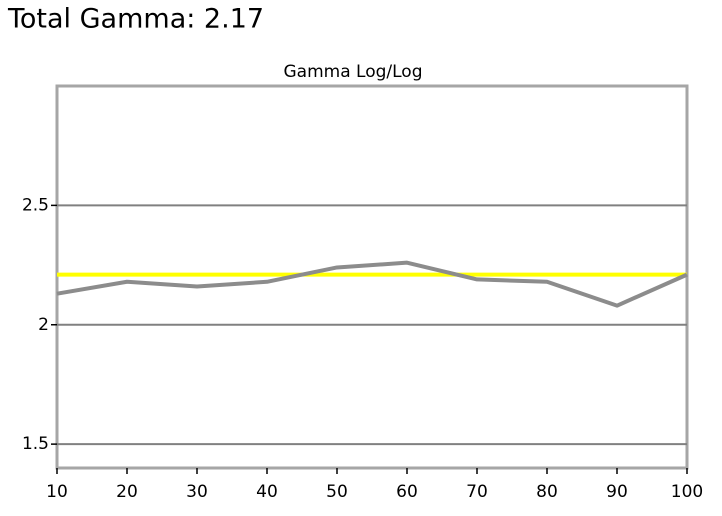  What do you see at coordinates (35, 444) in the screenshot?
I see `y-tick-label: 1.5` at bounding box center [35, 444].